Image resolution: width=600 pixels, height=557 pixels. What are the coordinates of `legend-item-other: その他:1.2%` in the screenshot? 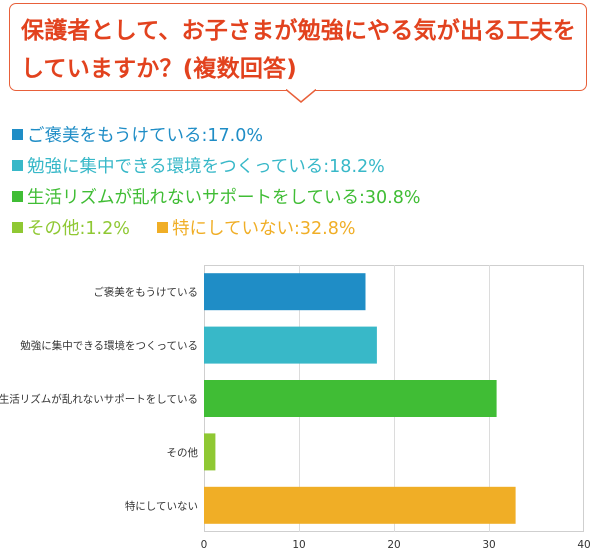 It's located at (71, 227).